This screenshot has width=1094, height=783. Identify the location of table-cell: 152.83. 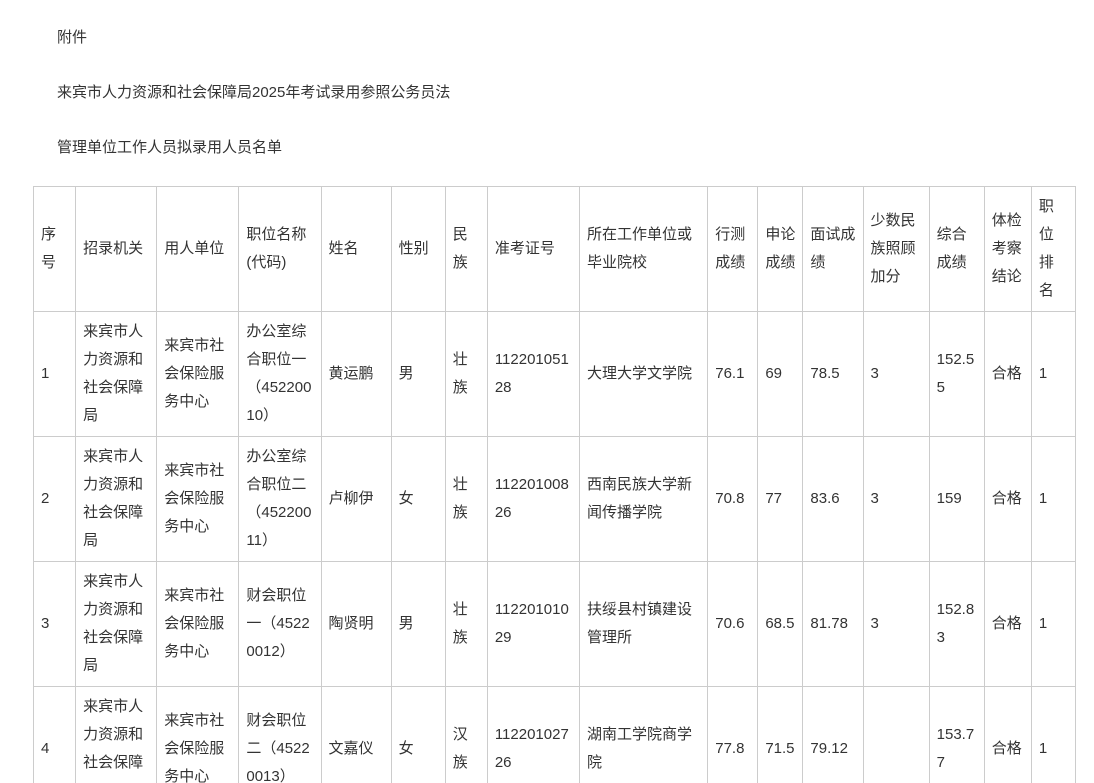
(956, 624).